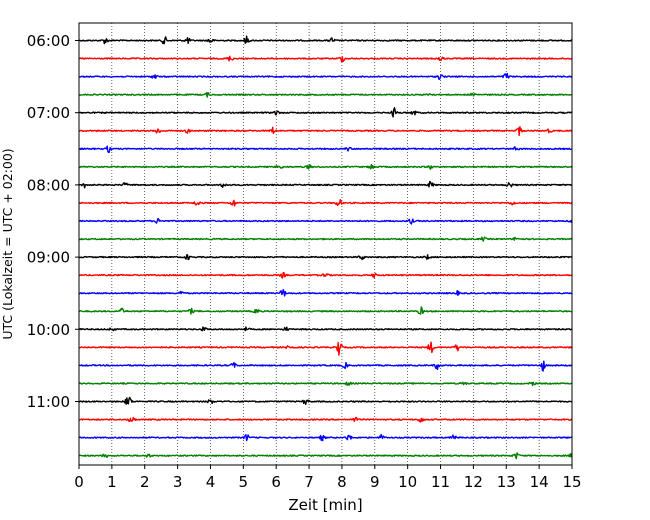 This screenshot has width=650, height=520. I want to click on y-axis-ticks: 06:00 07:00 08:00 09:00 10:00 11:00, so click(53, 221).